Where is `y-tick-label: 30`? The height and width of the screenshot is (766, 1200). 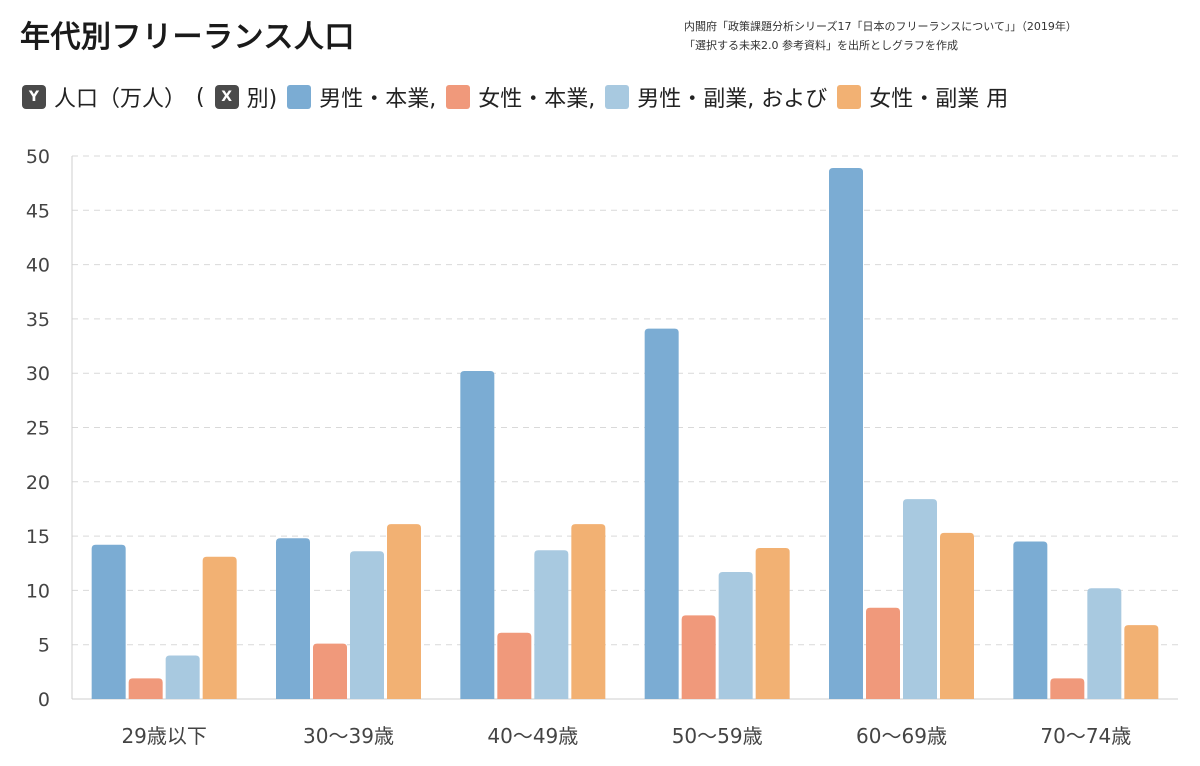
y-tick-label: 30 is located at coordinates (38, 374).